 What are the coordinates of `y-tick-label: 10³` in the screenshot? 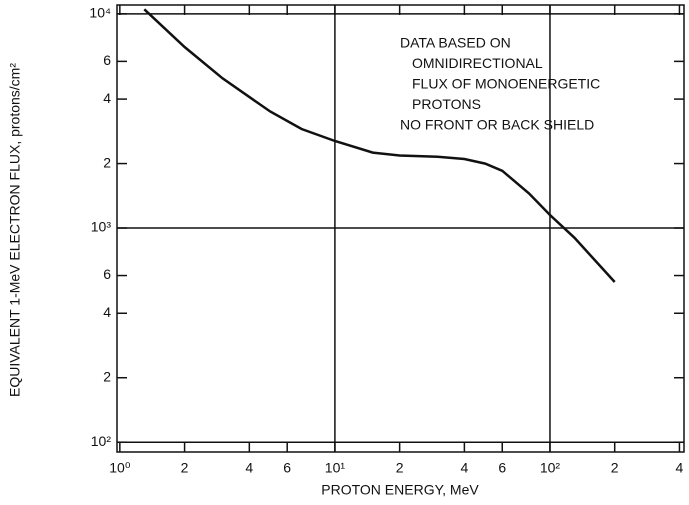 It's located at (101, 227).